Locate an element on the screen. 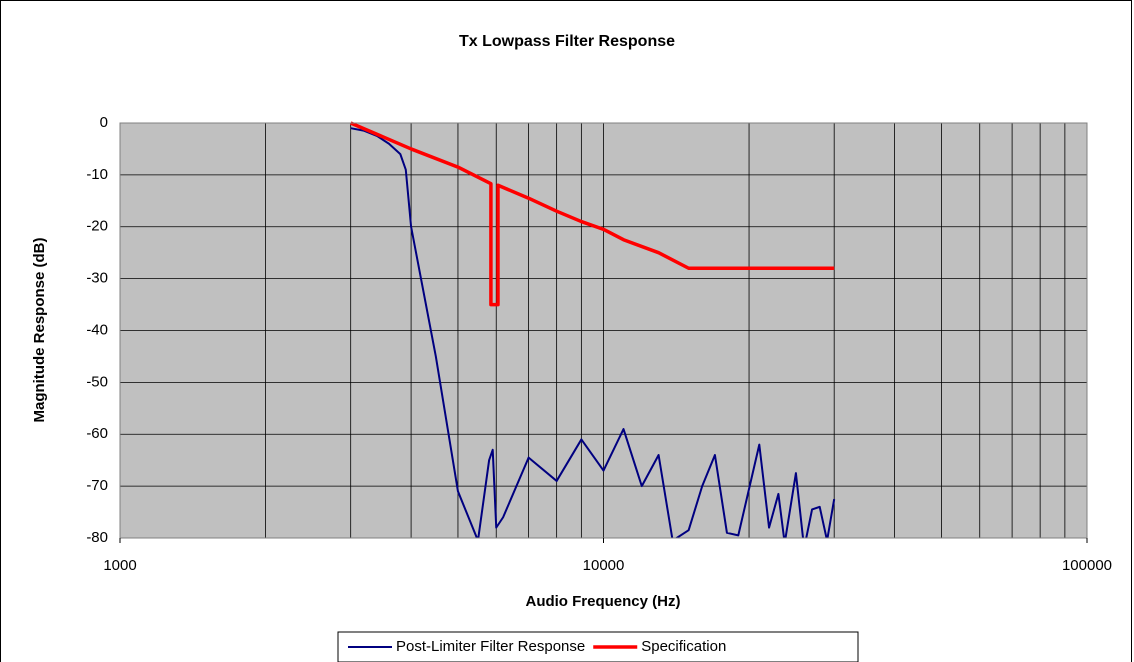  x-tick-label: 100000 is located at coordinates (1087, 565).